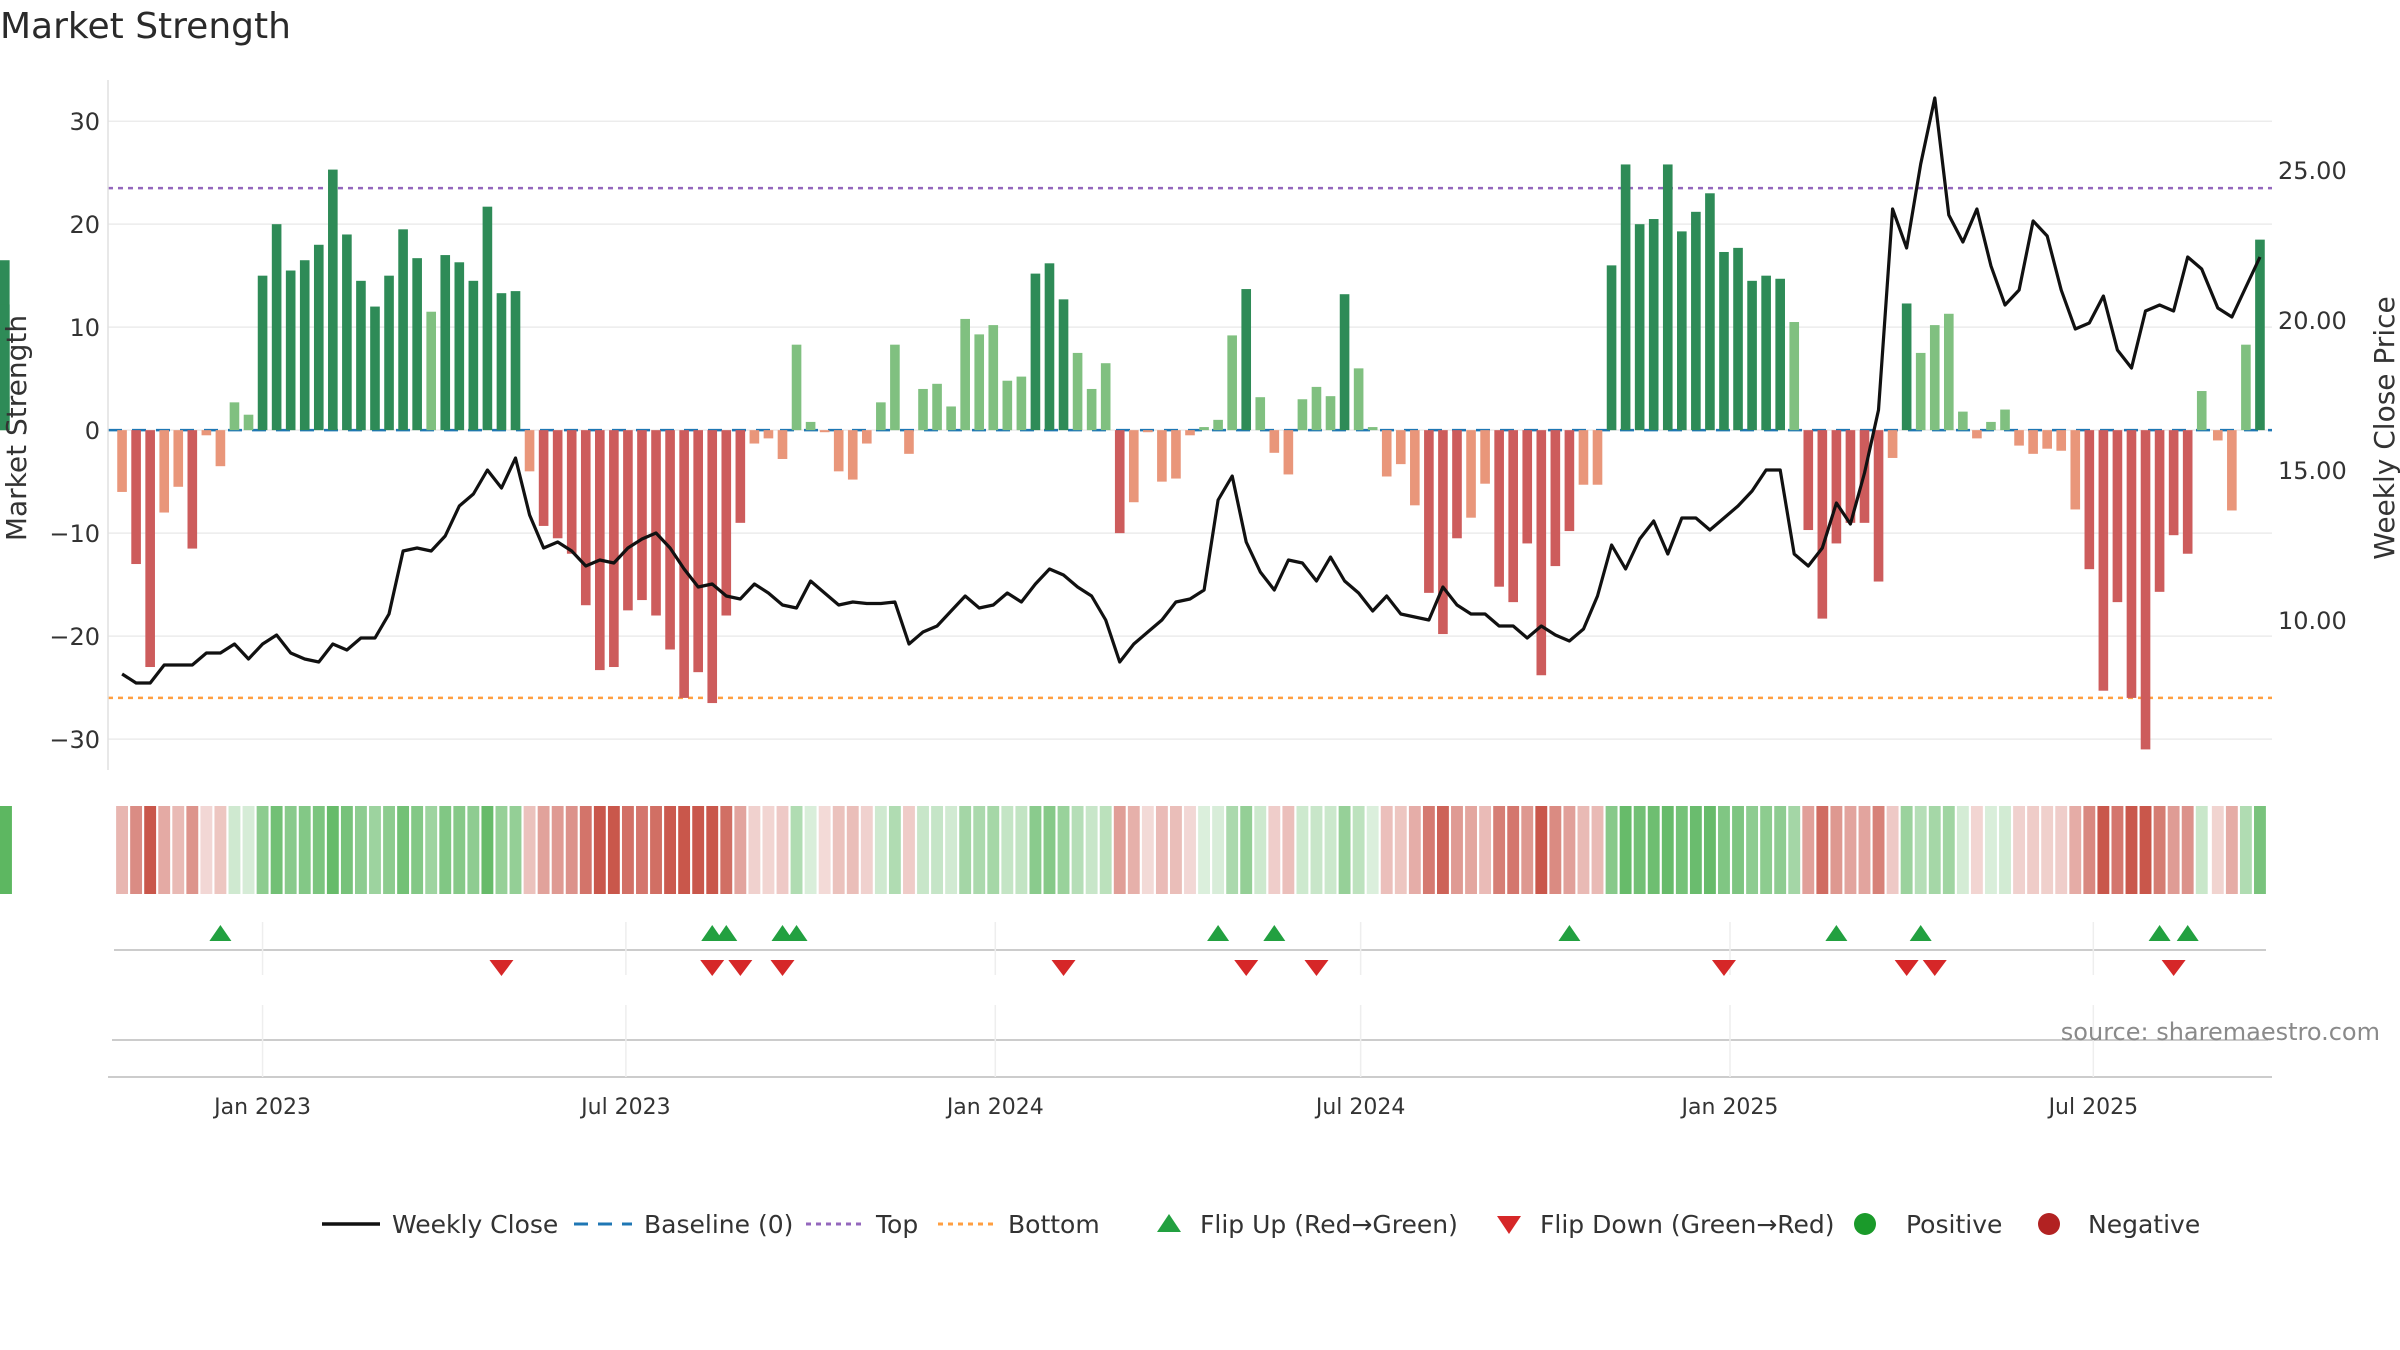 Image resolution: width=2400 pixels, height=1350 pixels. What do you see at coordinates (92, 431) in the screenshot?
I see `y-tick-label: 0` at bounding box center [92, 431].